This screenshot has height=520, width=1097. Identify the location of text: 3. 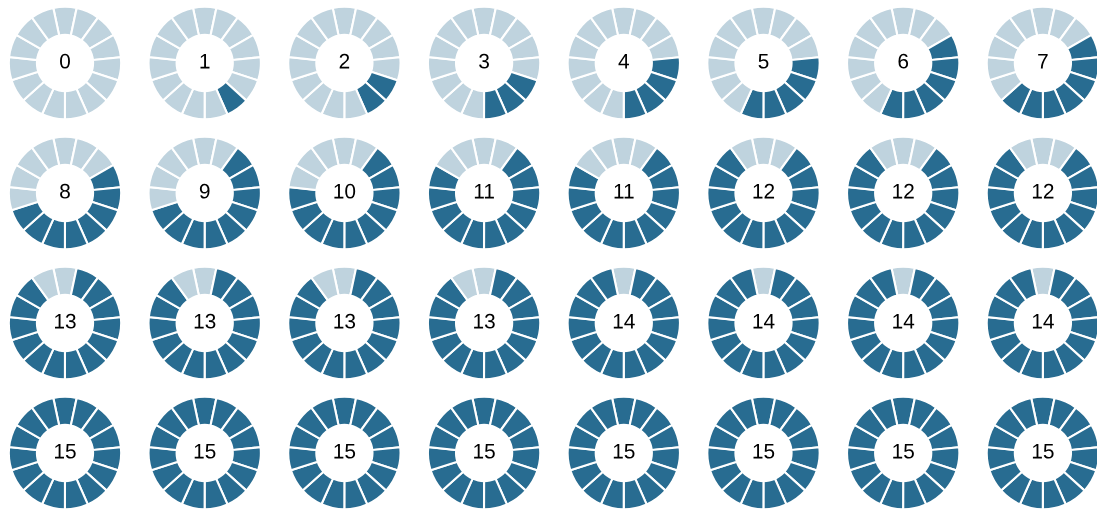
(484, 61).